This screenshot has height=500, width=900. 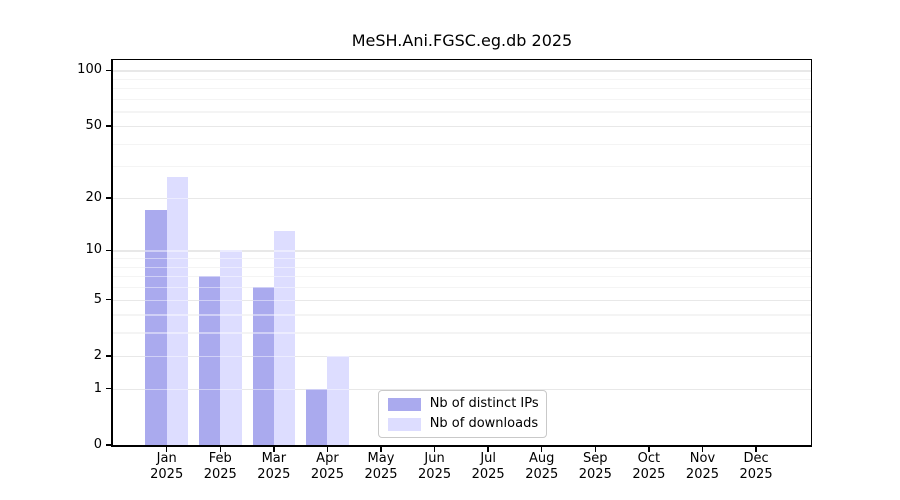 I want to click on y-tick-label: 5, so click(x=97, y=299).